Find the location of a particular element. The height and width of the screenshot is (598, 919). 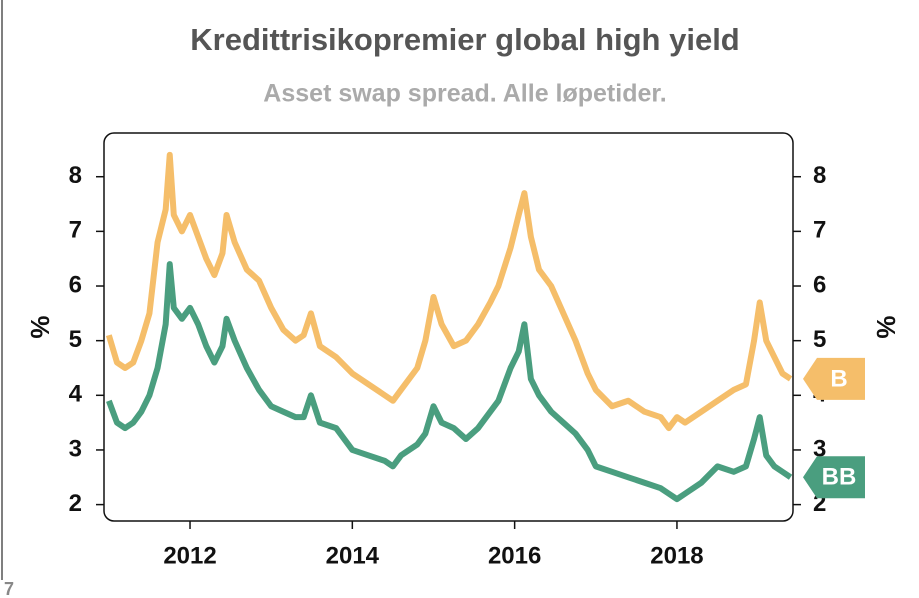

y2-axis-label: % is located at coordinates (886, 326).